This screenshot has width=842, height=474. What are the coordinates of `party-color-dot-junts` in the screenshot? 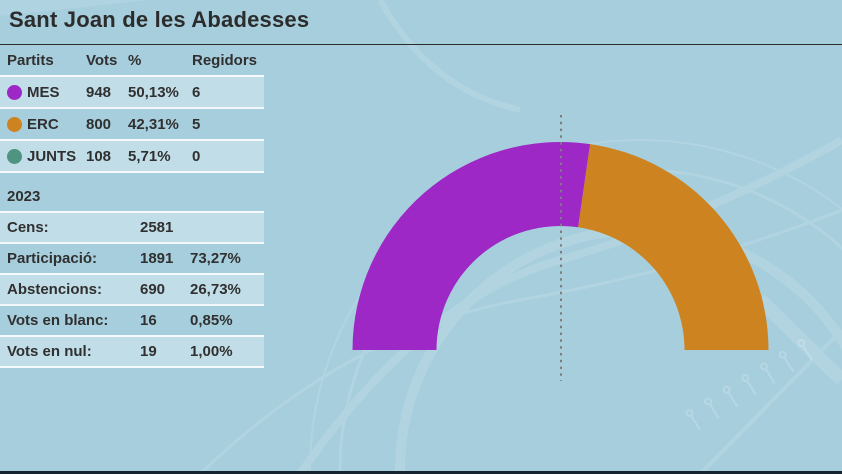 It's located at (14, 156).